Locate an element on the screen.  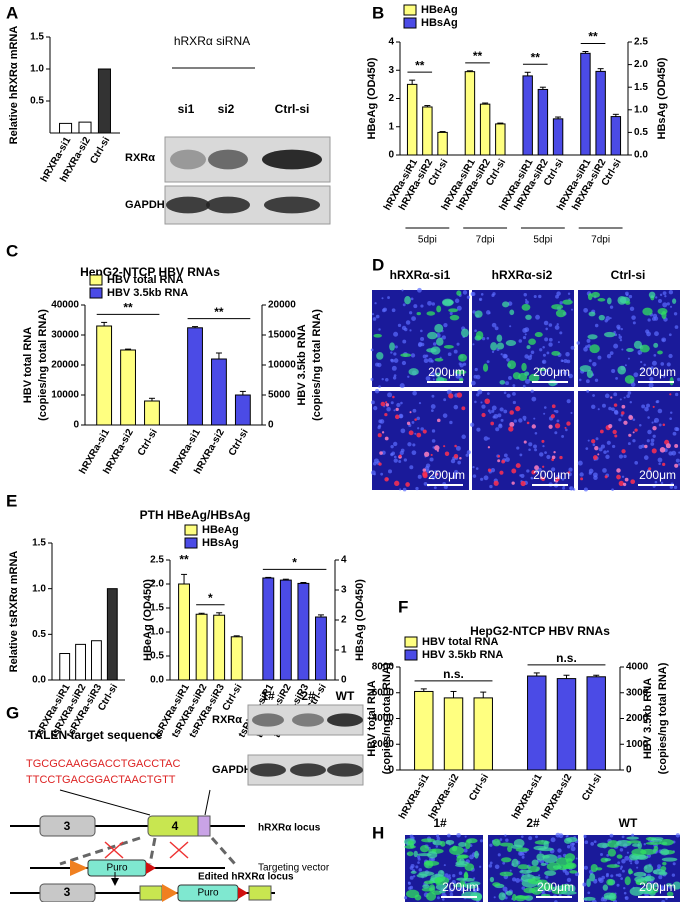
group-label: 5dpi is located at coordinates (427, 240).